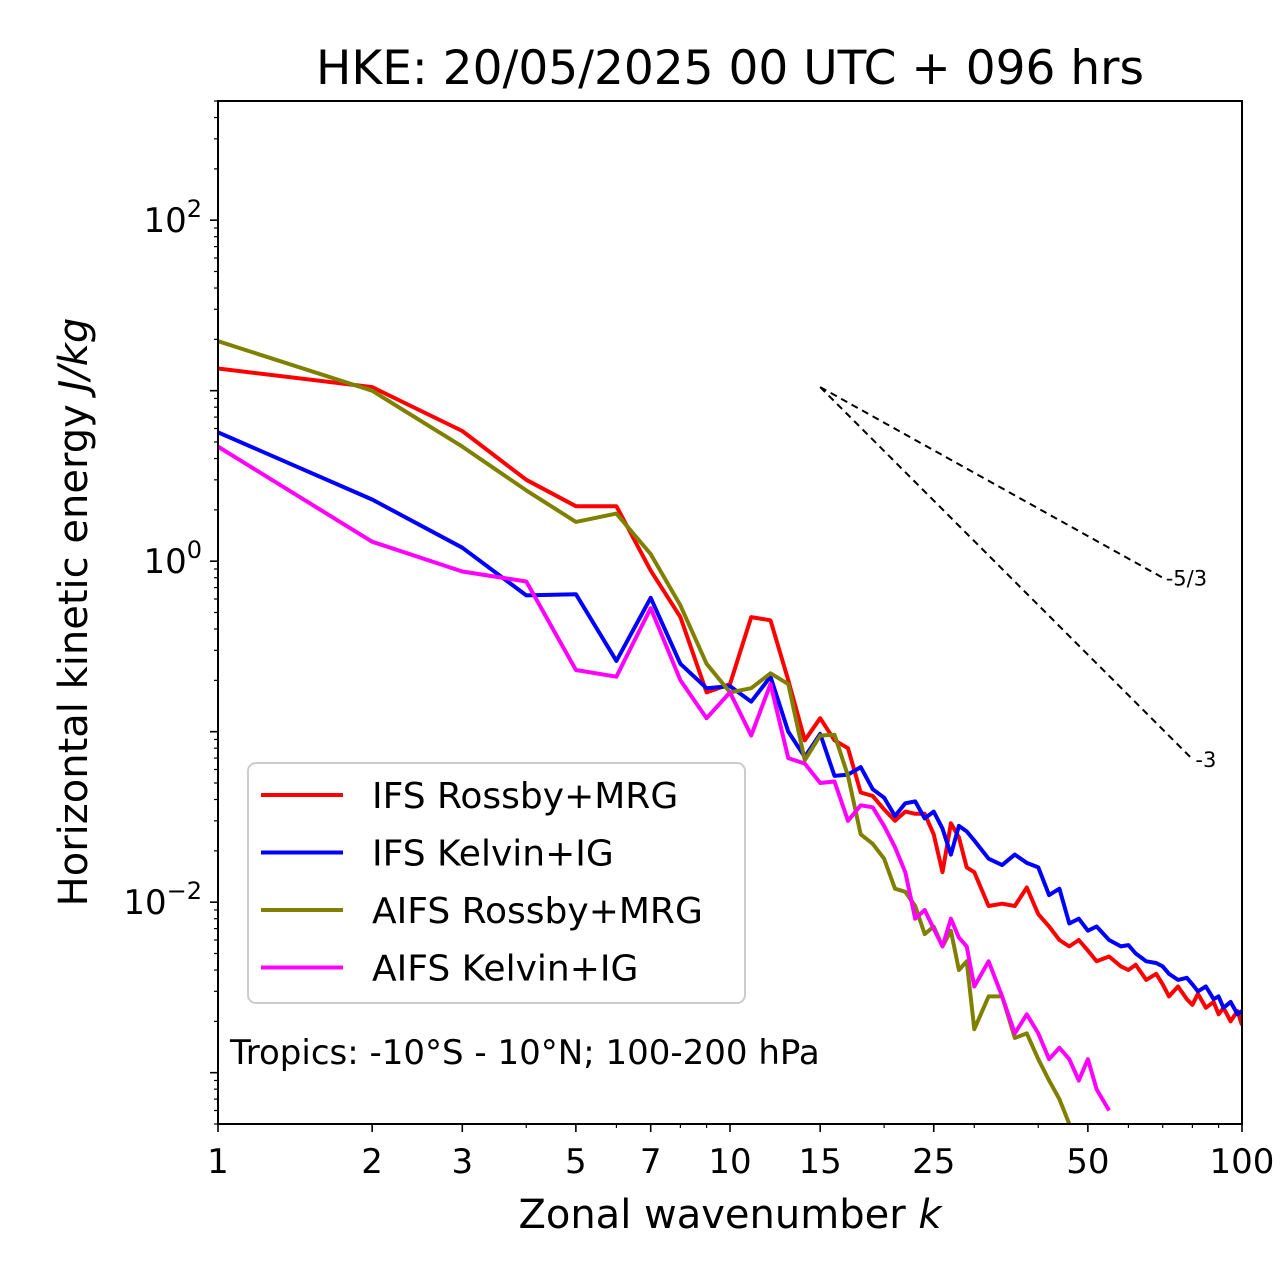 The height and width of the screenshot is (1288, 1280). Describe the element at coordinates (172, 218) in the screenshot. I see `y-tick-label: 10²` at that location.